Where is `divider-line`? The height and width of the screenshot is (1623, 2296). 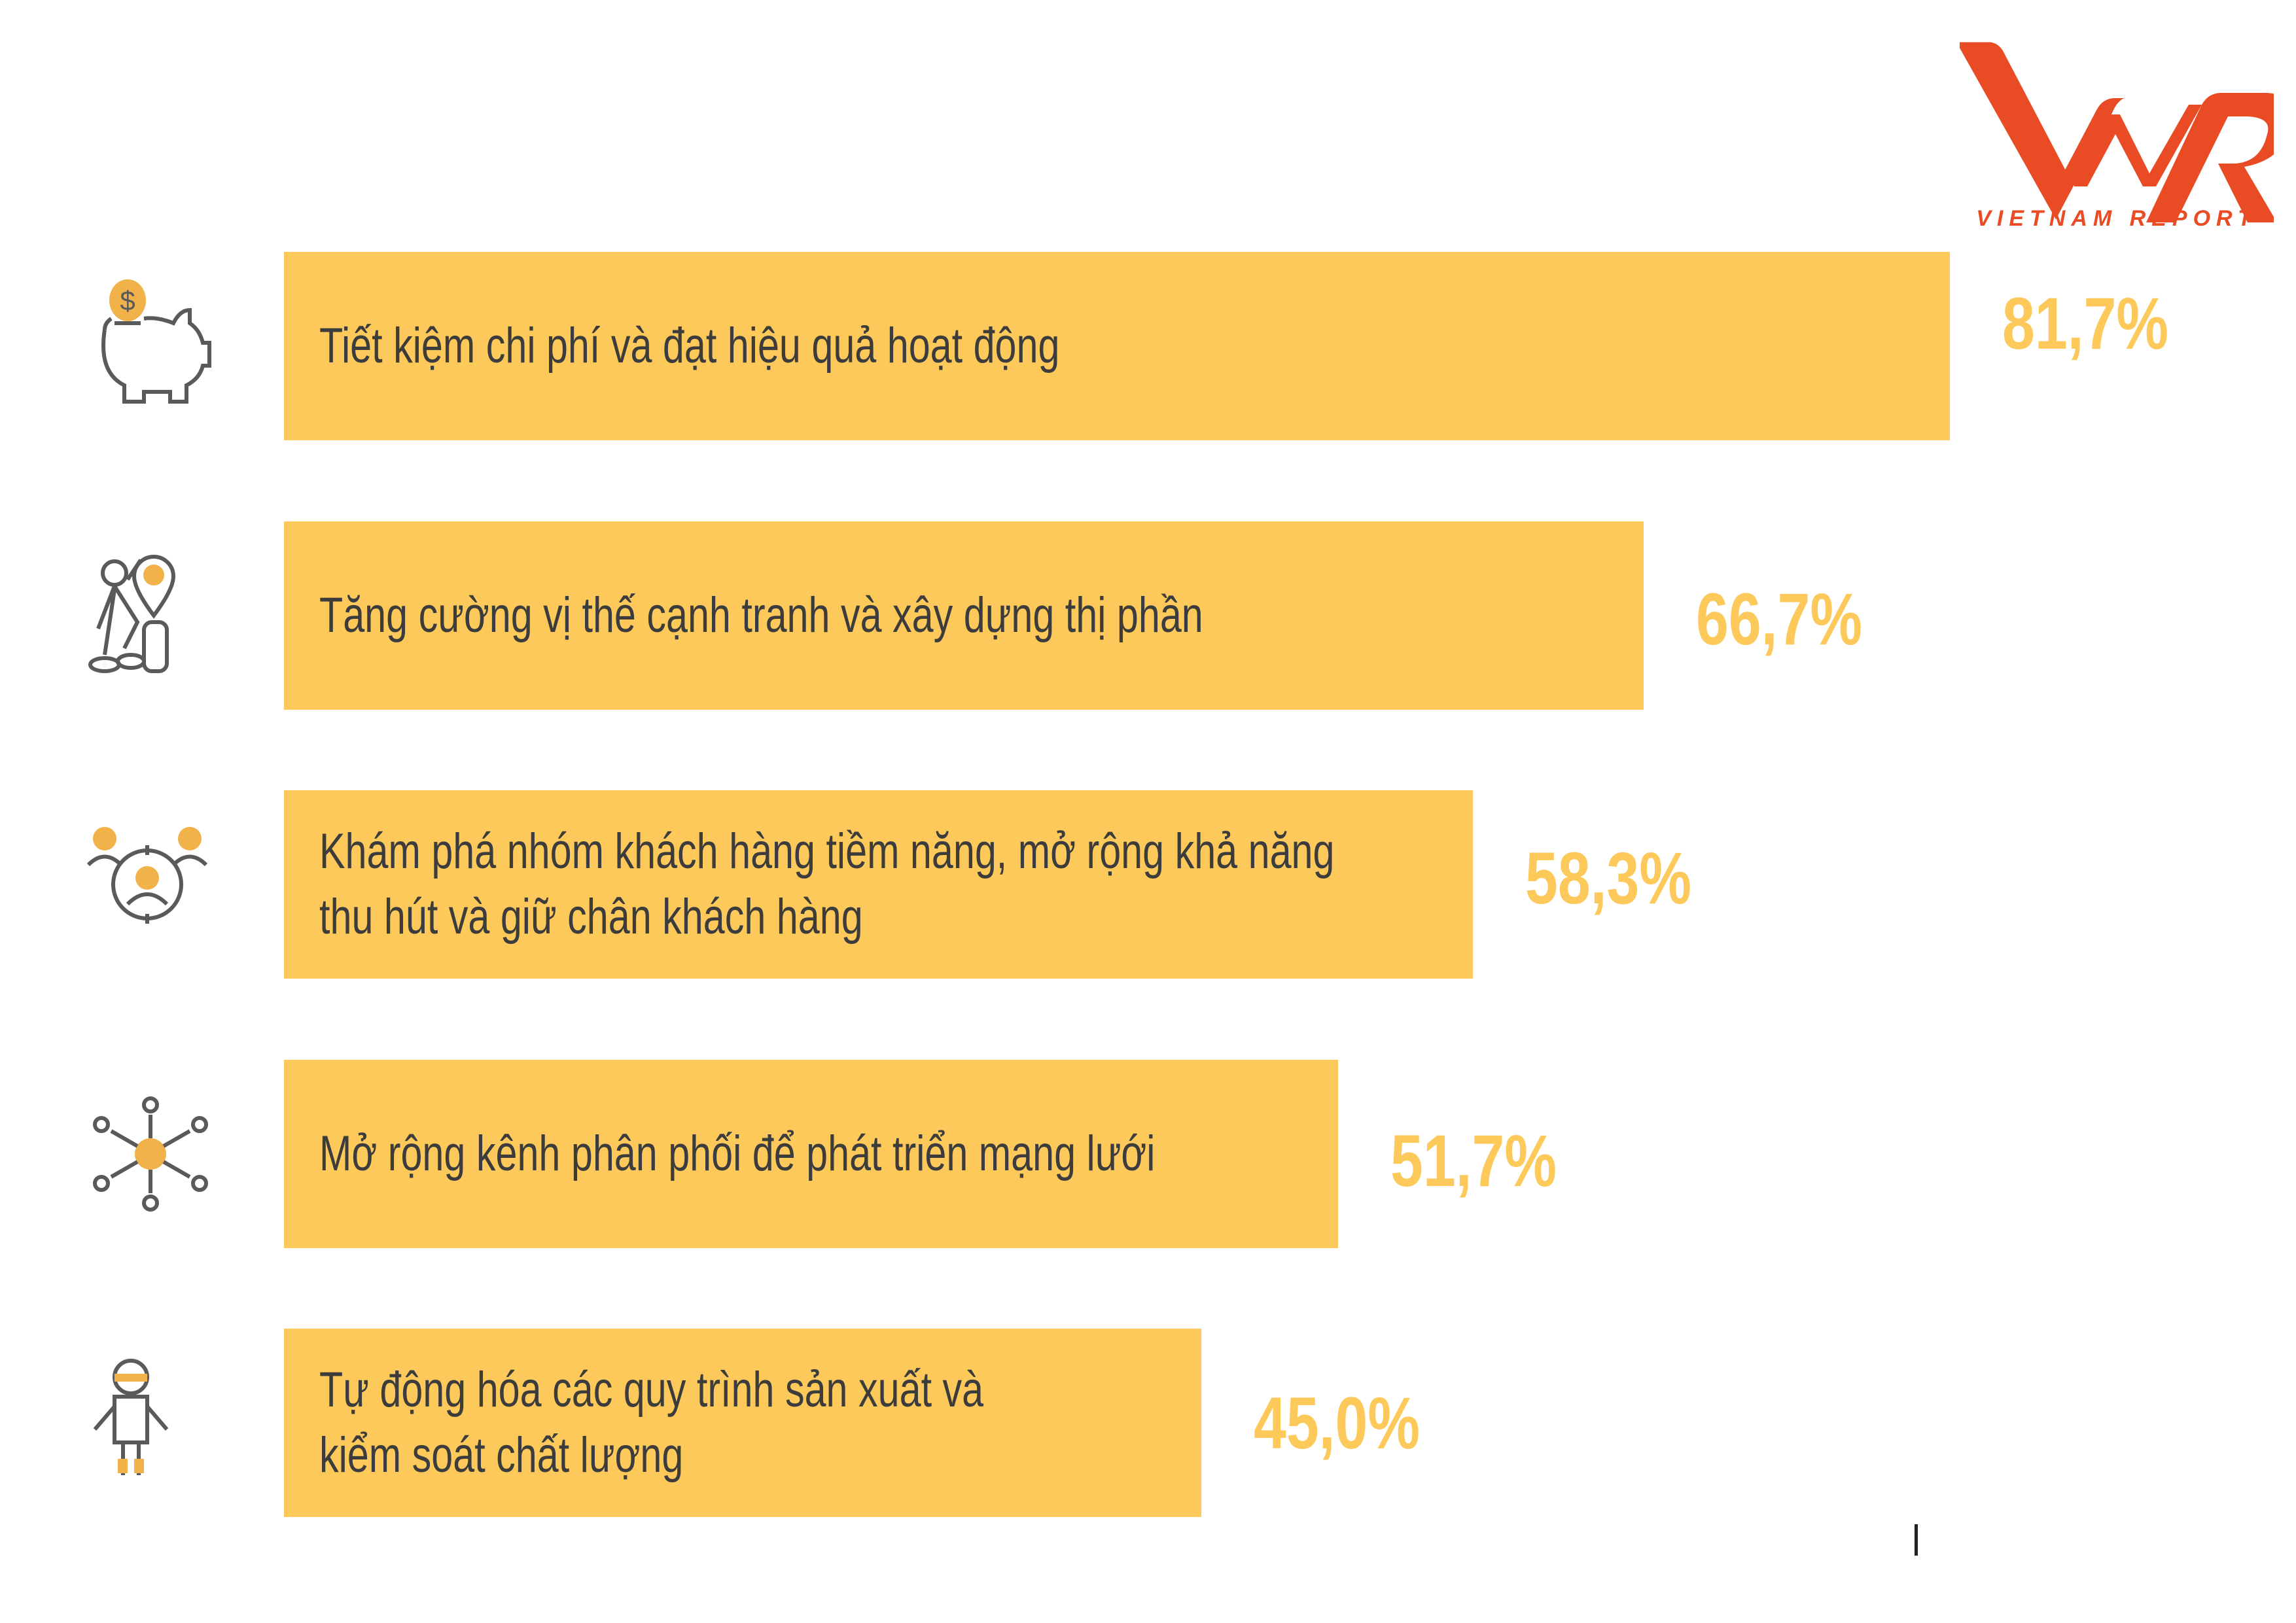 divider-line is located at coordinates (1917, 1540).